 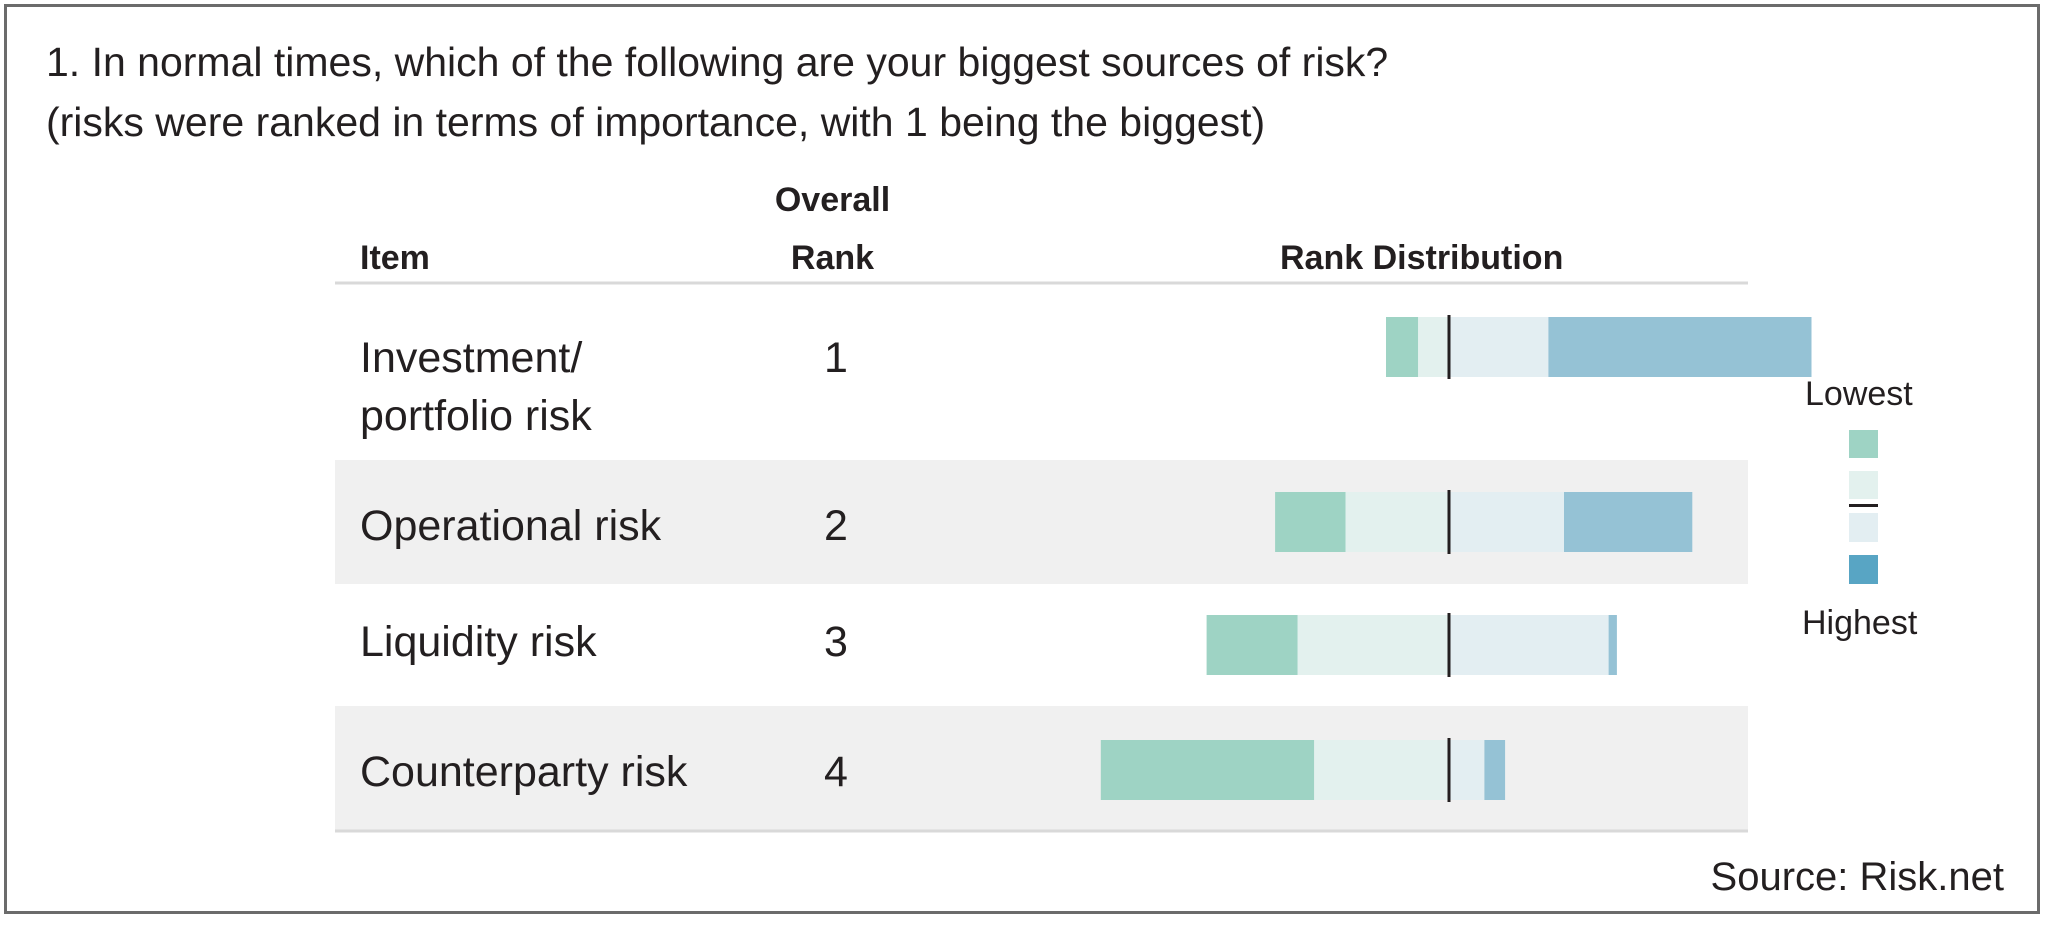 I want to click on row-1-item: Investment/ portfolio risk, so click(x=476, y=387).